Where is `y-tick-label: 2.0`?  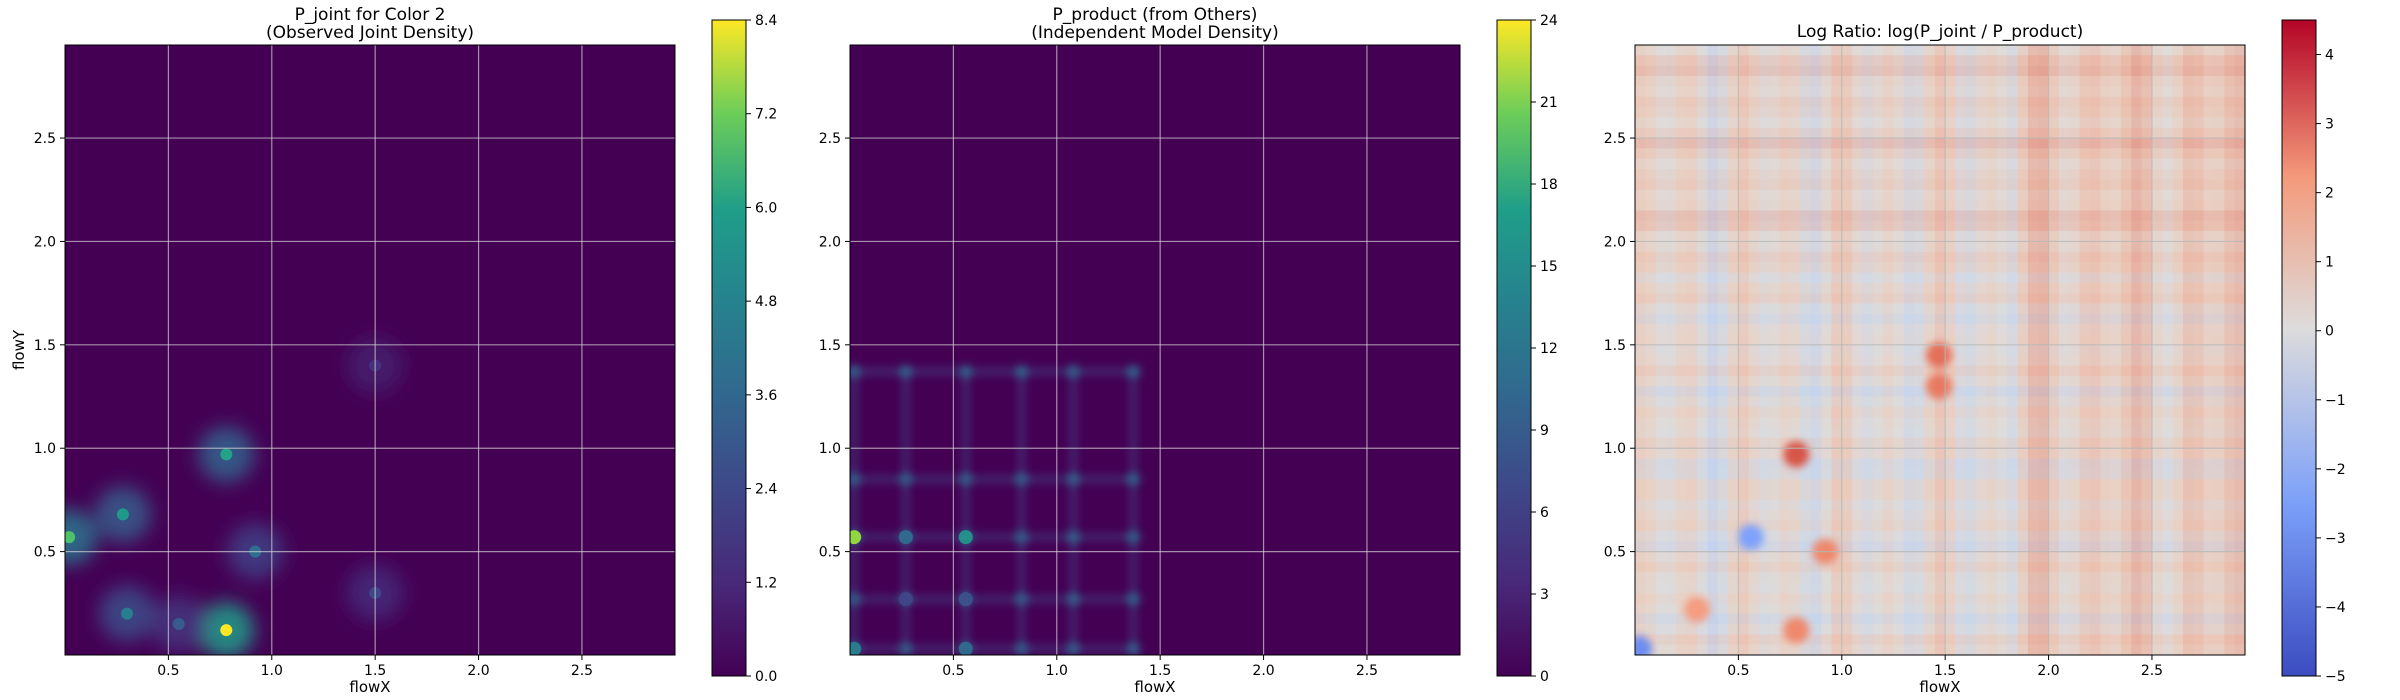
y-tick-label: 2.0 is located at coordinates (1615, 242).